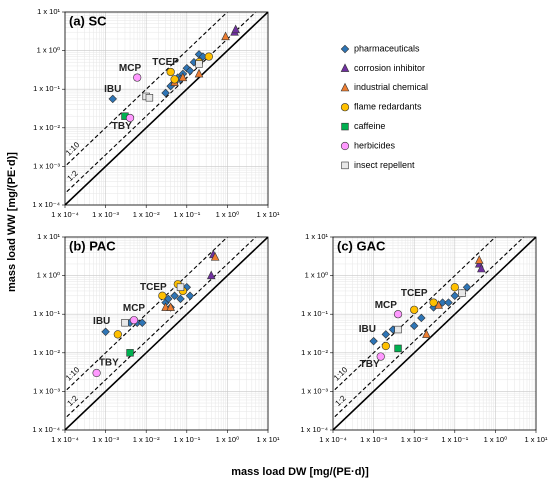 The height and width of the screenshot is (486, 550). What do you see at coordinates (387, 48) in the screenshot?
I see `legend-label: pharmaceuticals` at bounding box center [387, 48].